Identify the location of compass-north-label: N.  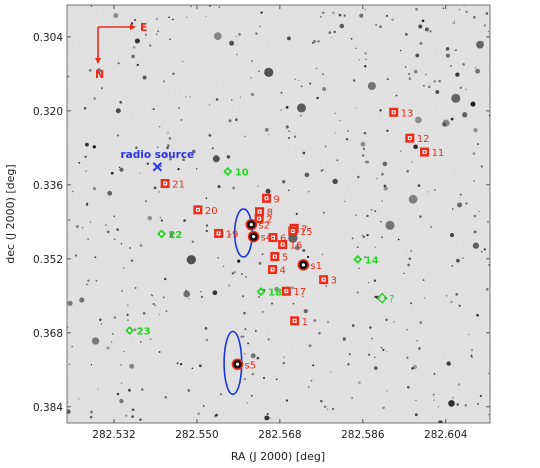
(99, 74).